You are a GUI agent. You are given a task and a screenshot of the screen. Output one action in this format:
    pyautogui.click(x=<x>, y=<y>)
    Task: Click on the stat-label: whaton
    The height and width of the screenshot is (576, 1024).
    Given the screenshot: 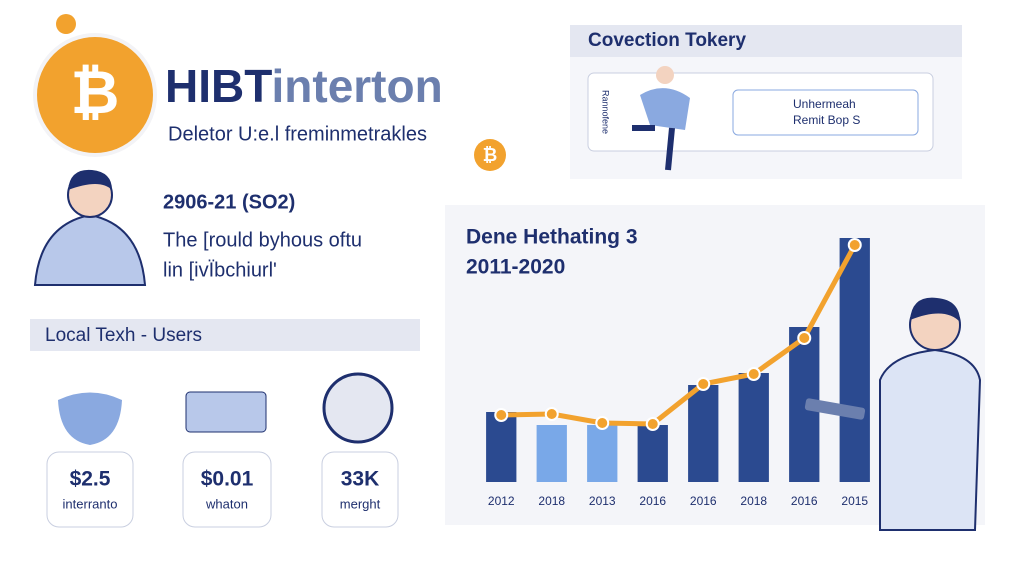 What is the action you would take?
    pyautogui.click(x=226, y=503)
    